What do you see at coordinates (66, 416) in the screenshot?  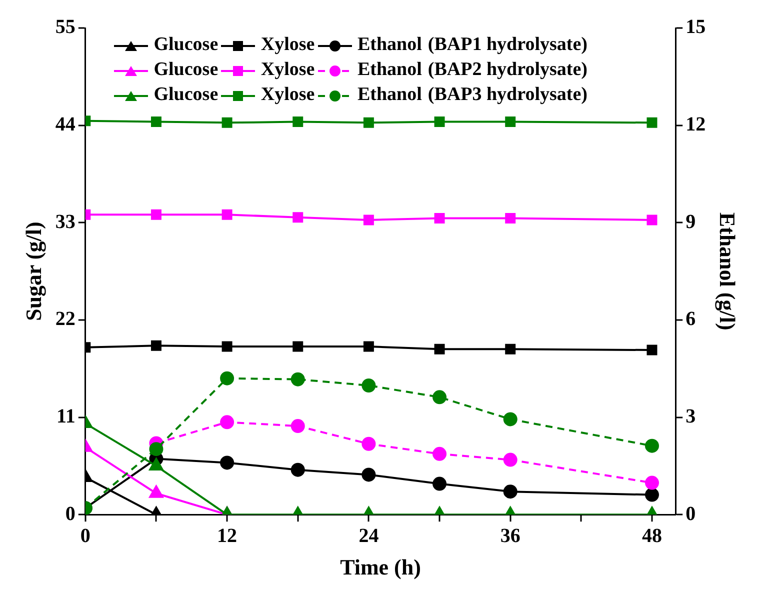 I see `y-tick-label: 11` at bounding box center [66, 416].